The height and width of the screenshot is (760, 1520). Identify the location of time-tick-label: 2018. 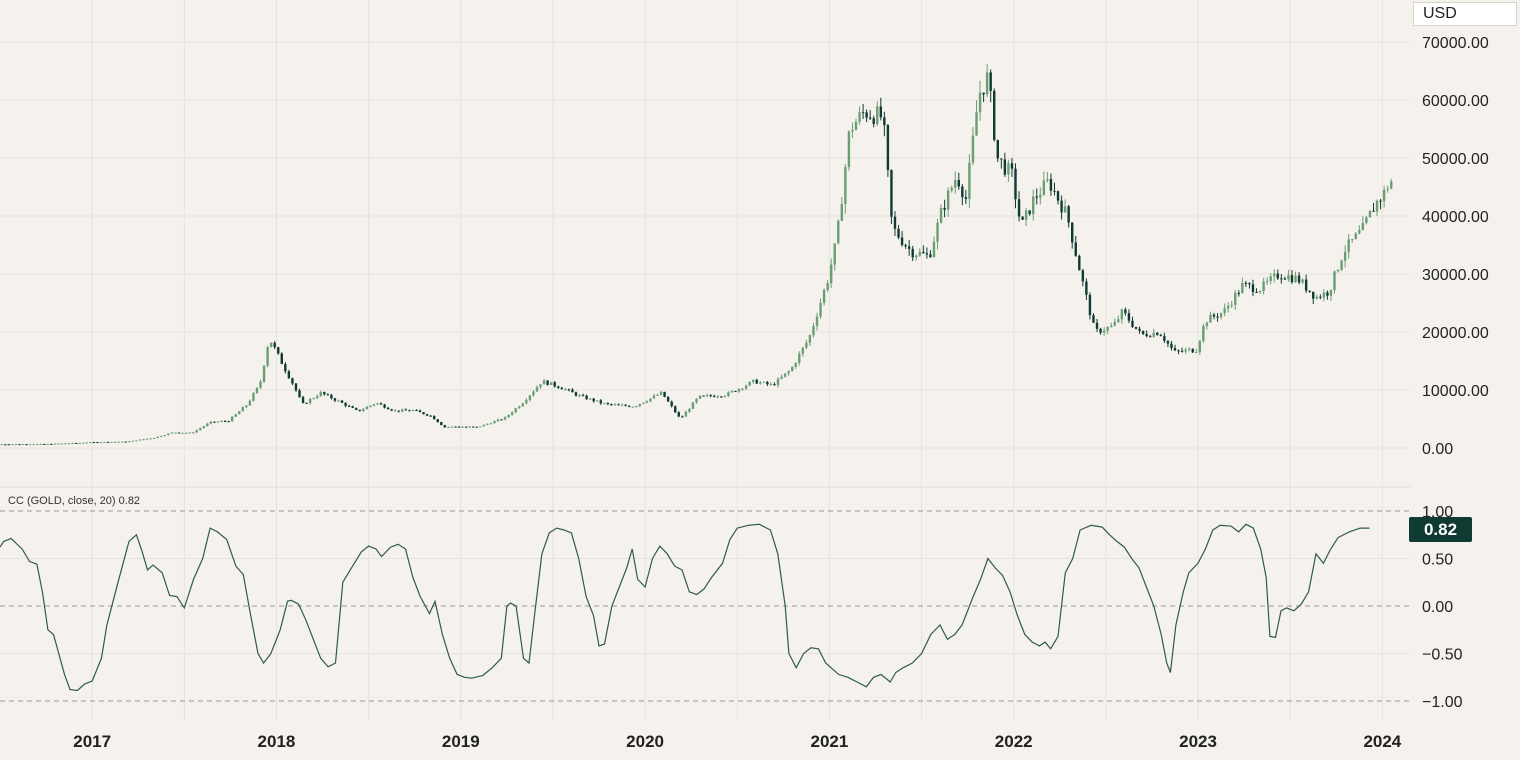
(277, 741).